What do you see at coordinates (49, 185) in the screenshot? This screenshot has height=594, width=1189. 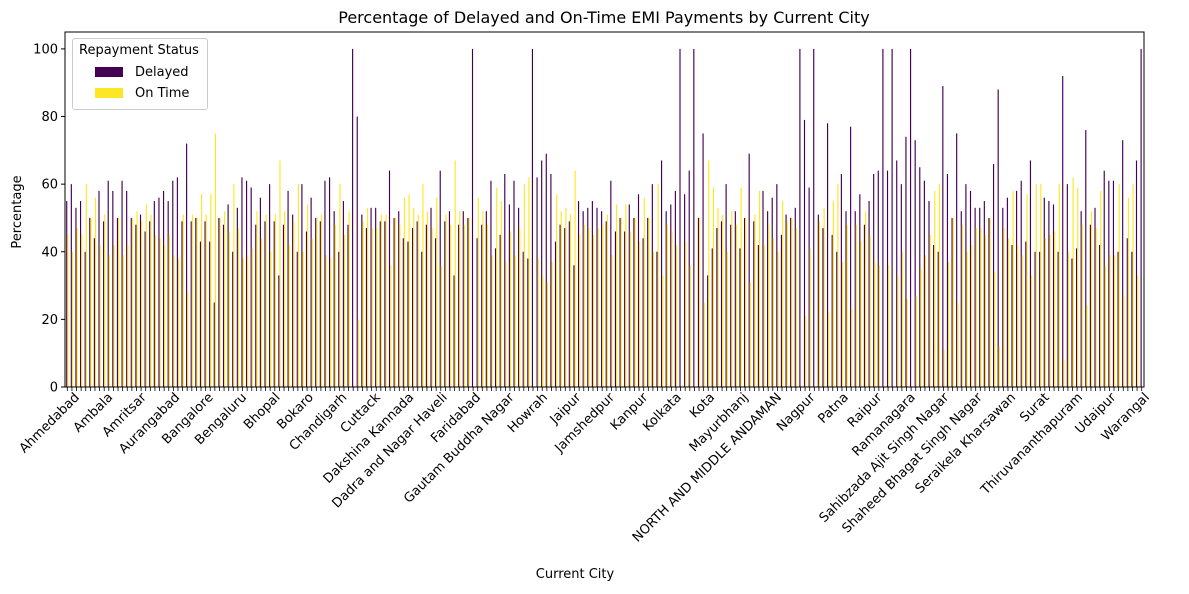 I see `y-tick-label: 60` at bounding box center [49, 185].